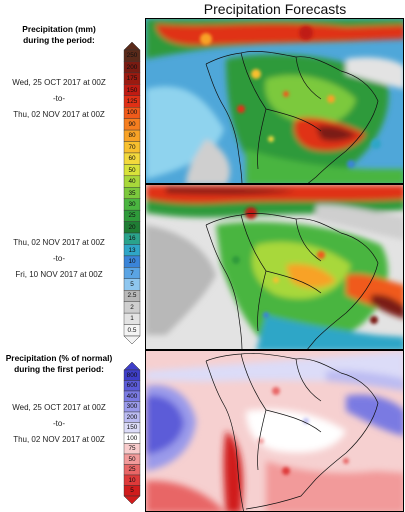 The image size is (405, 512). I want to click on pct-scale-tick-label: 10, so click(132, 480).